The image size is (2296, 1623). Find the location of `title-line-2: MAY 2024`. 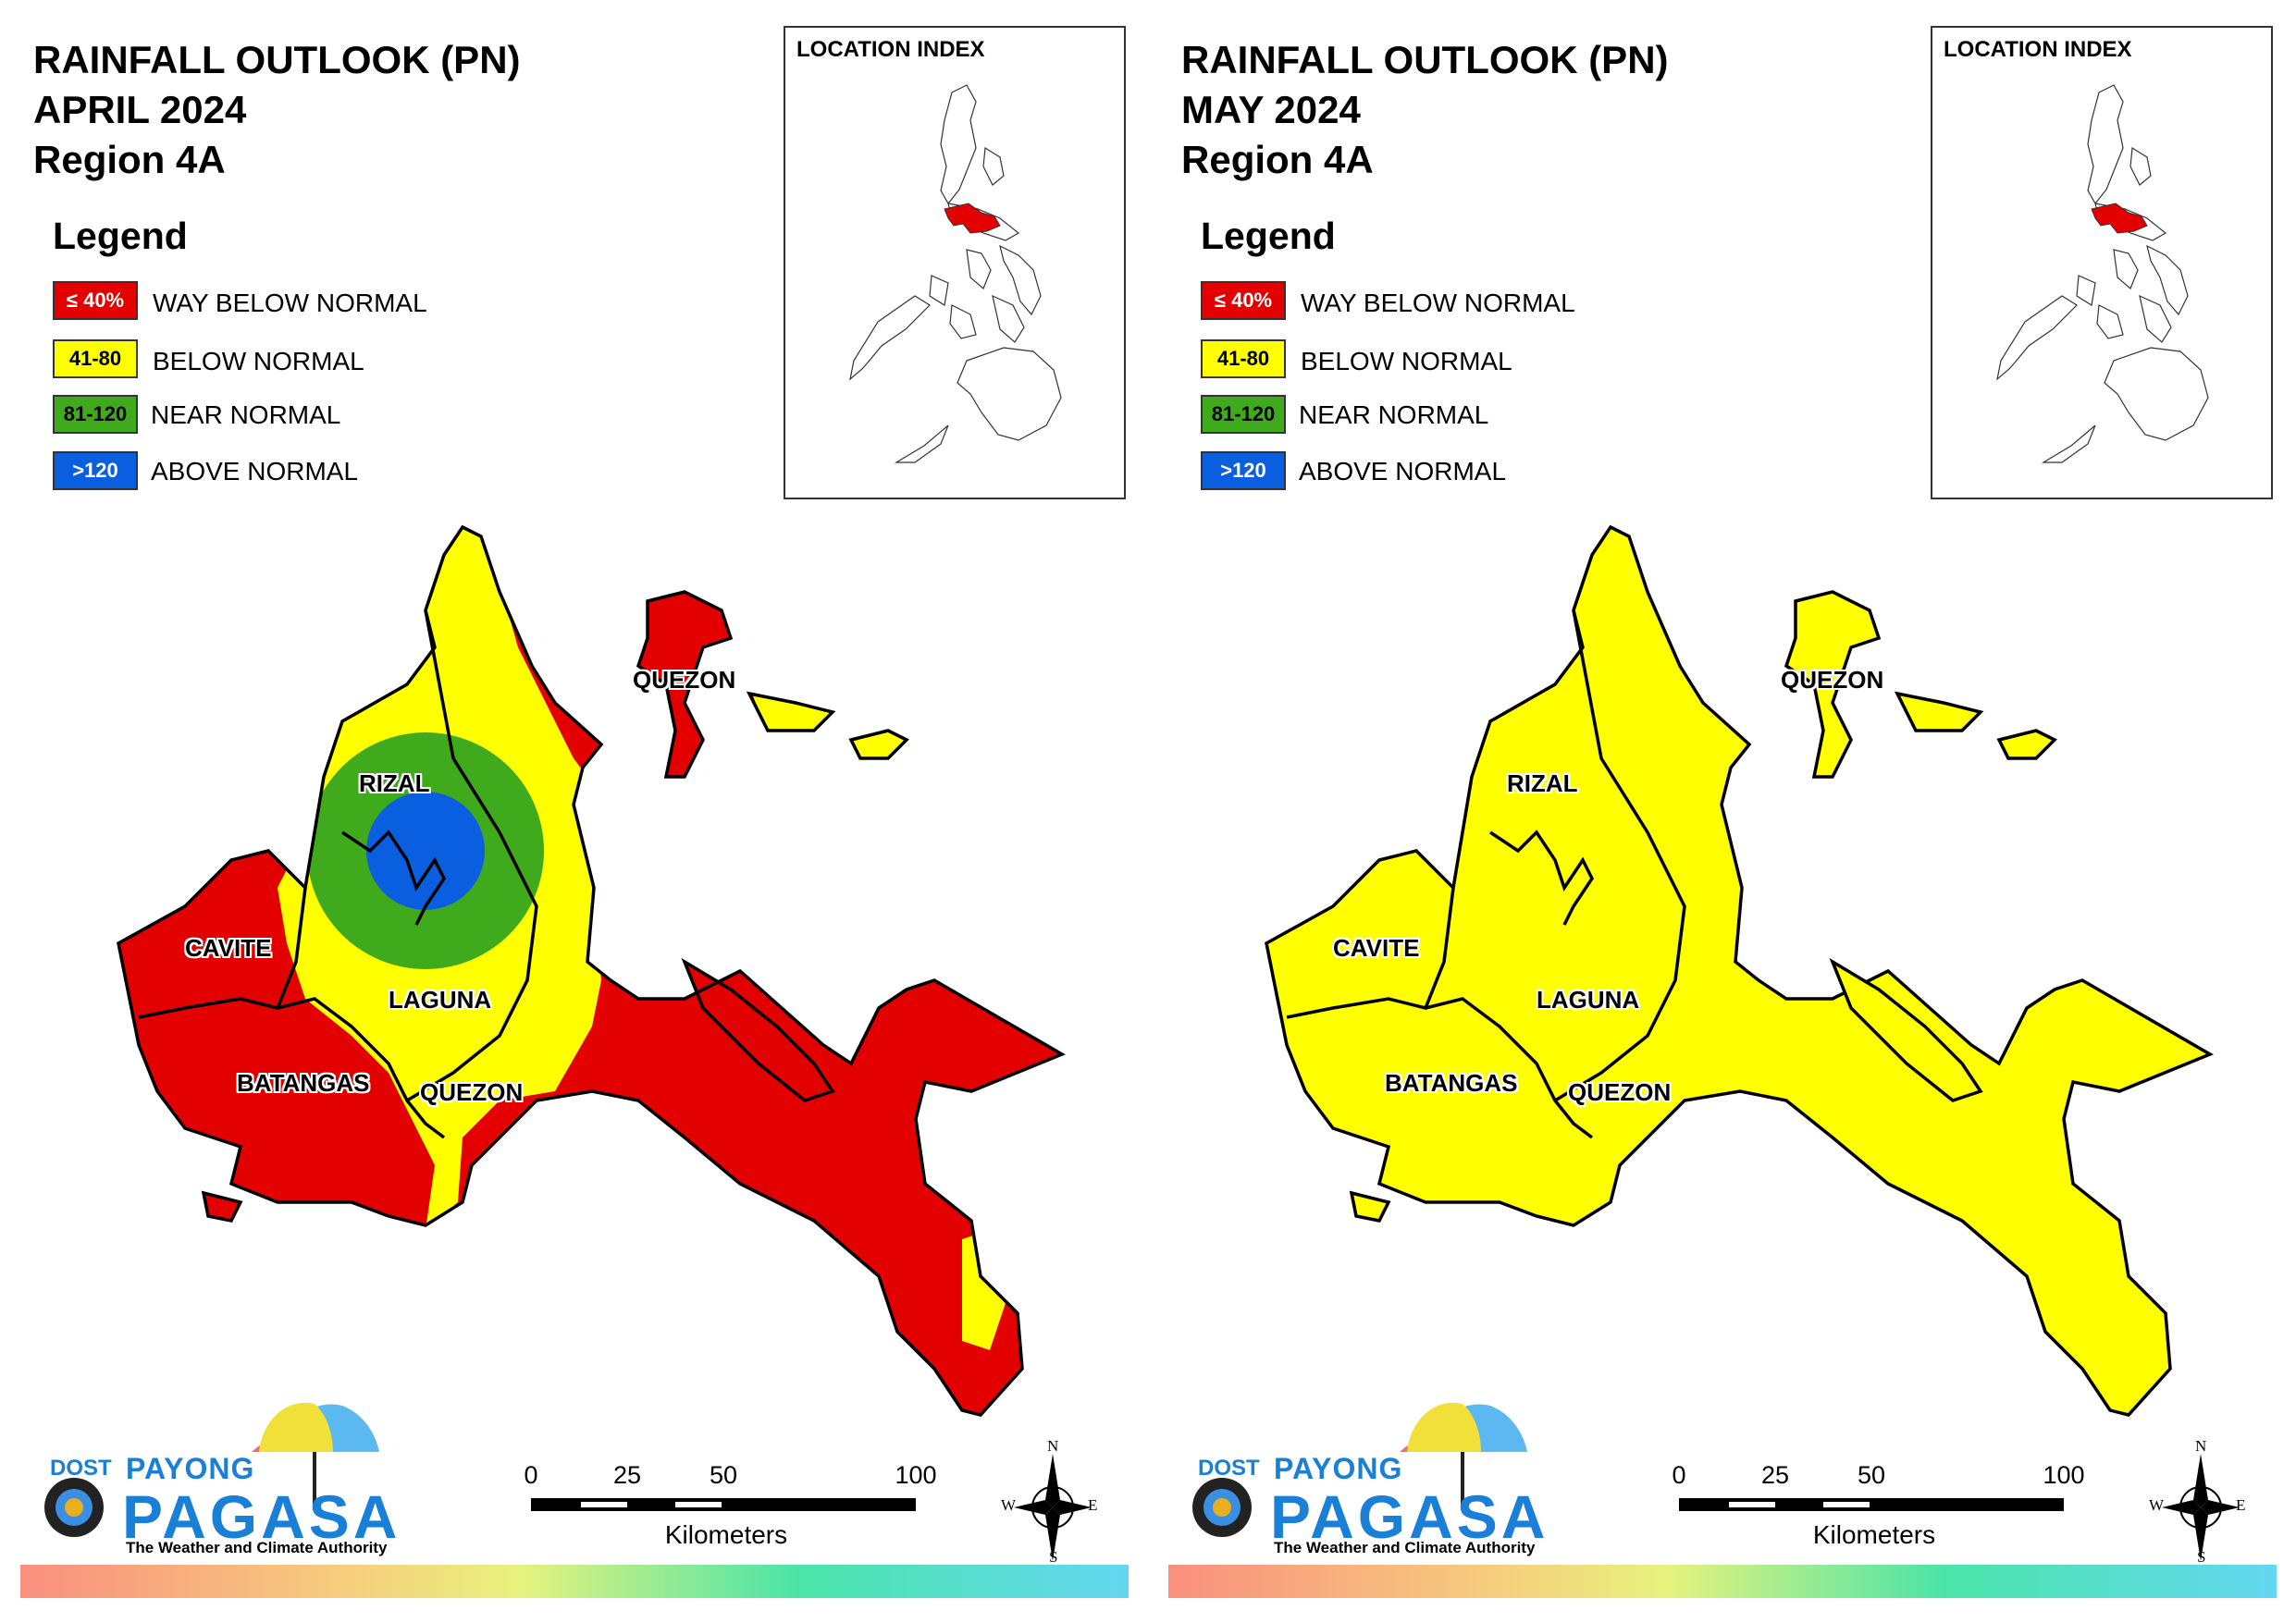

title-line-2: MAY 2024 is located at coordinates (1271, 109).